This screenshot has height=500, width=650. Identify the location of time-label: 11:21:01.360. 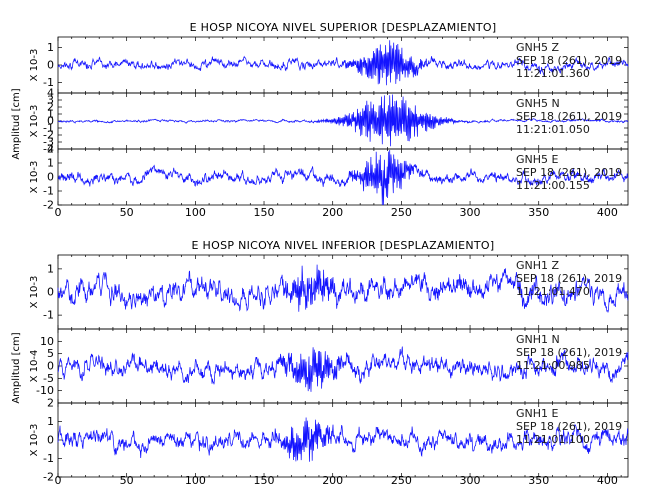
(553, 73).